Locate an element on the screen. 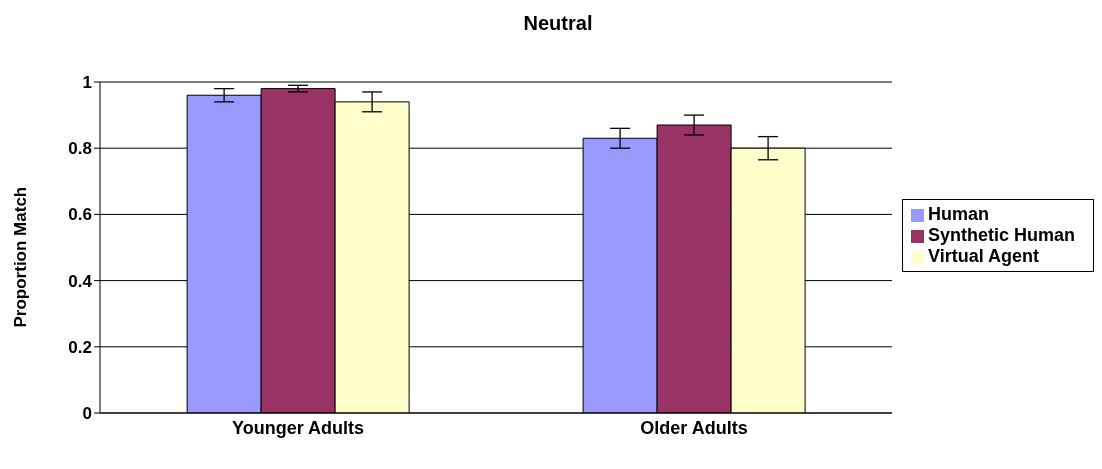 This screenshot has width=1102, height=469. x-tick-label: Younger Adults is located at coordinates (297, 427).